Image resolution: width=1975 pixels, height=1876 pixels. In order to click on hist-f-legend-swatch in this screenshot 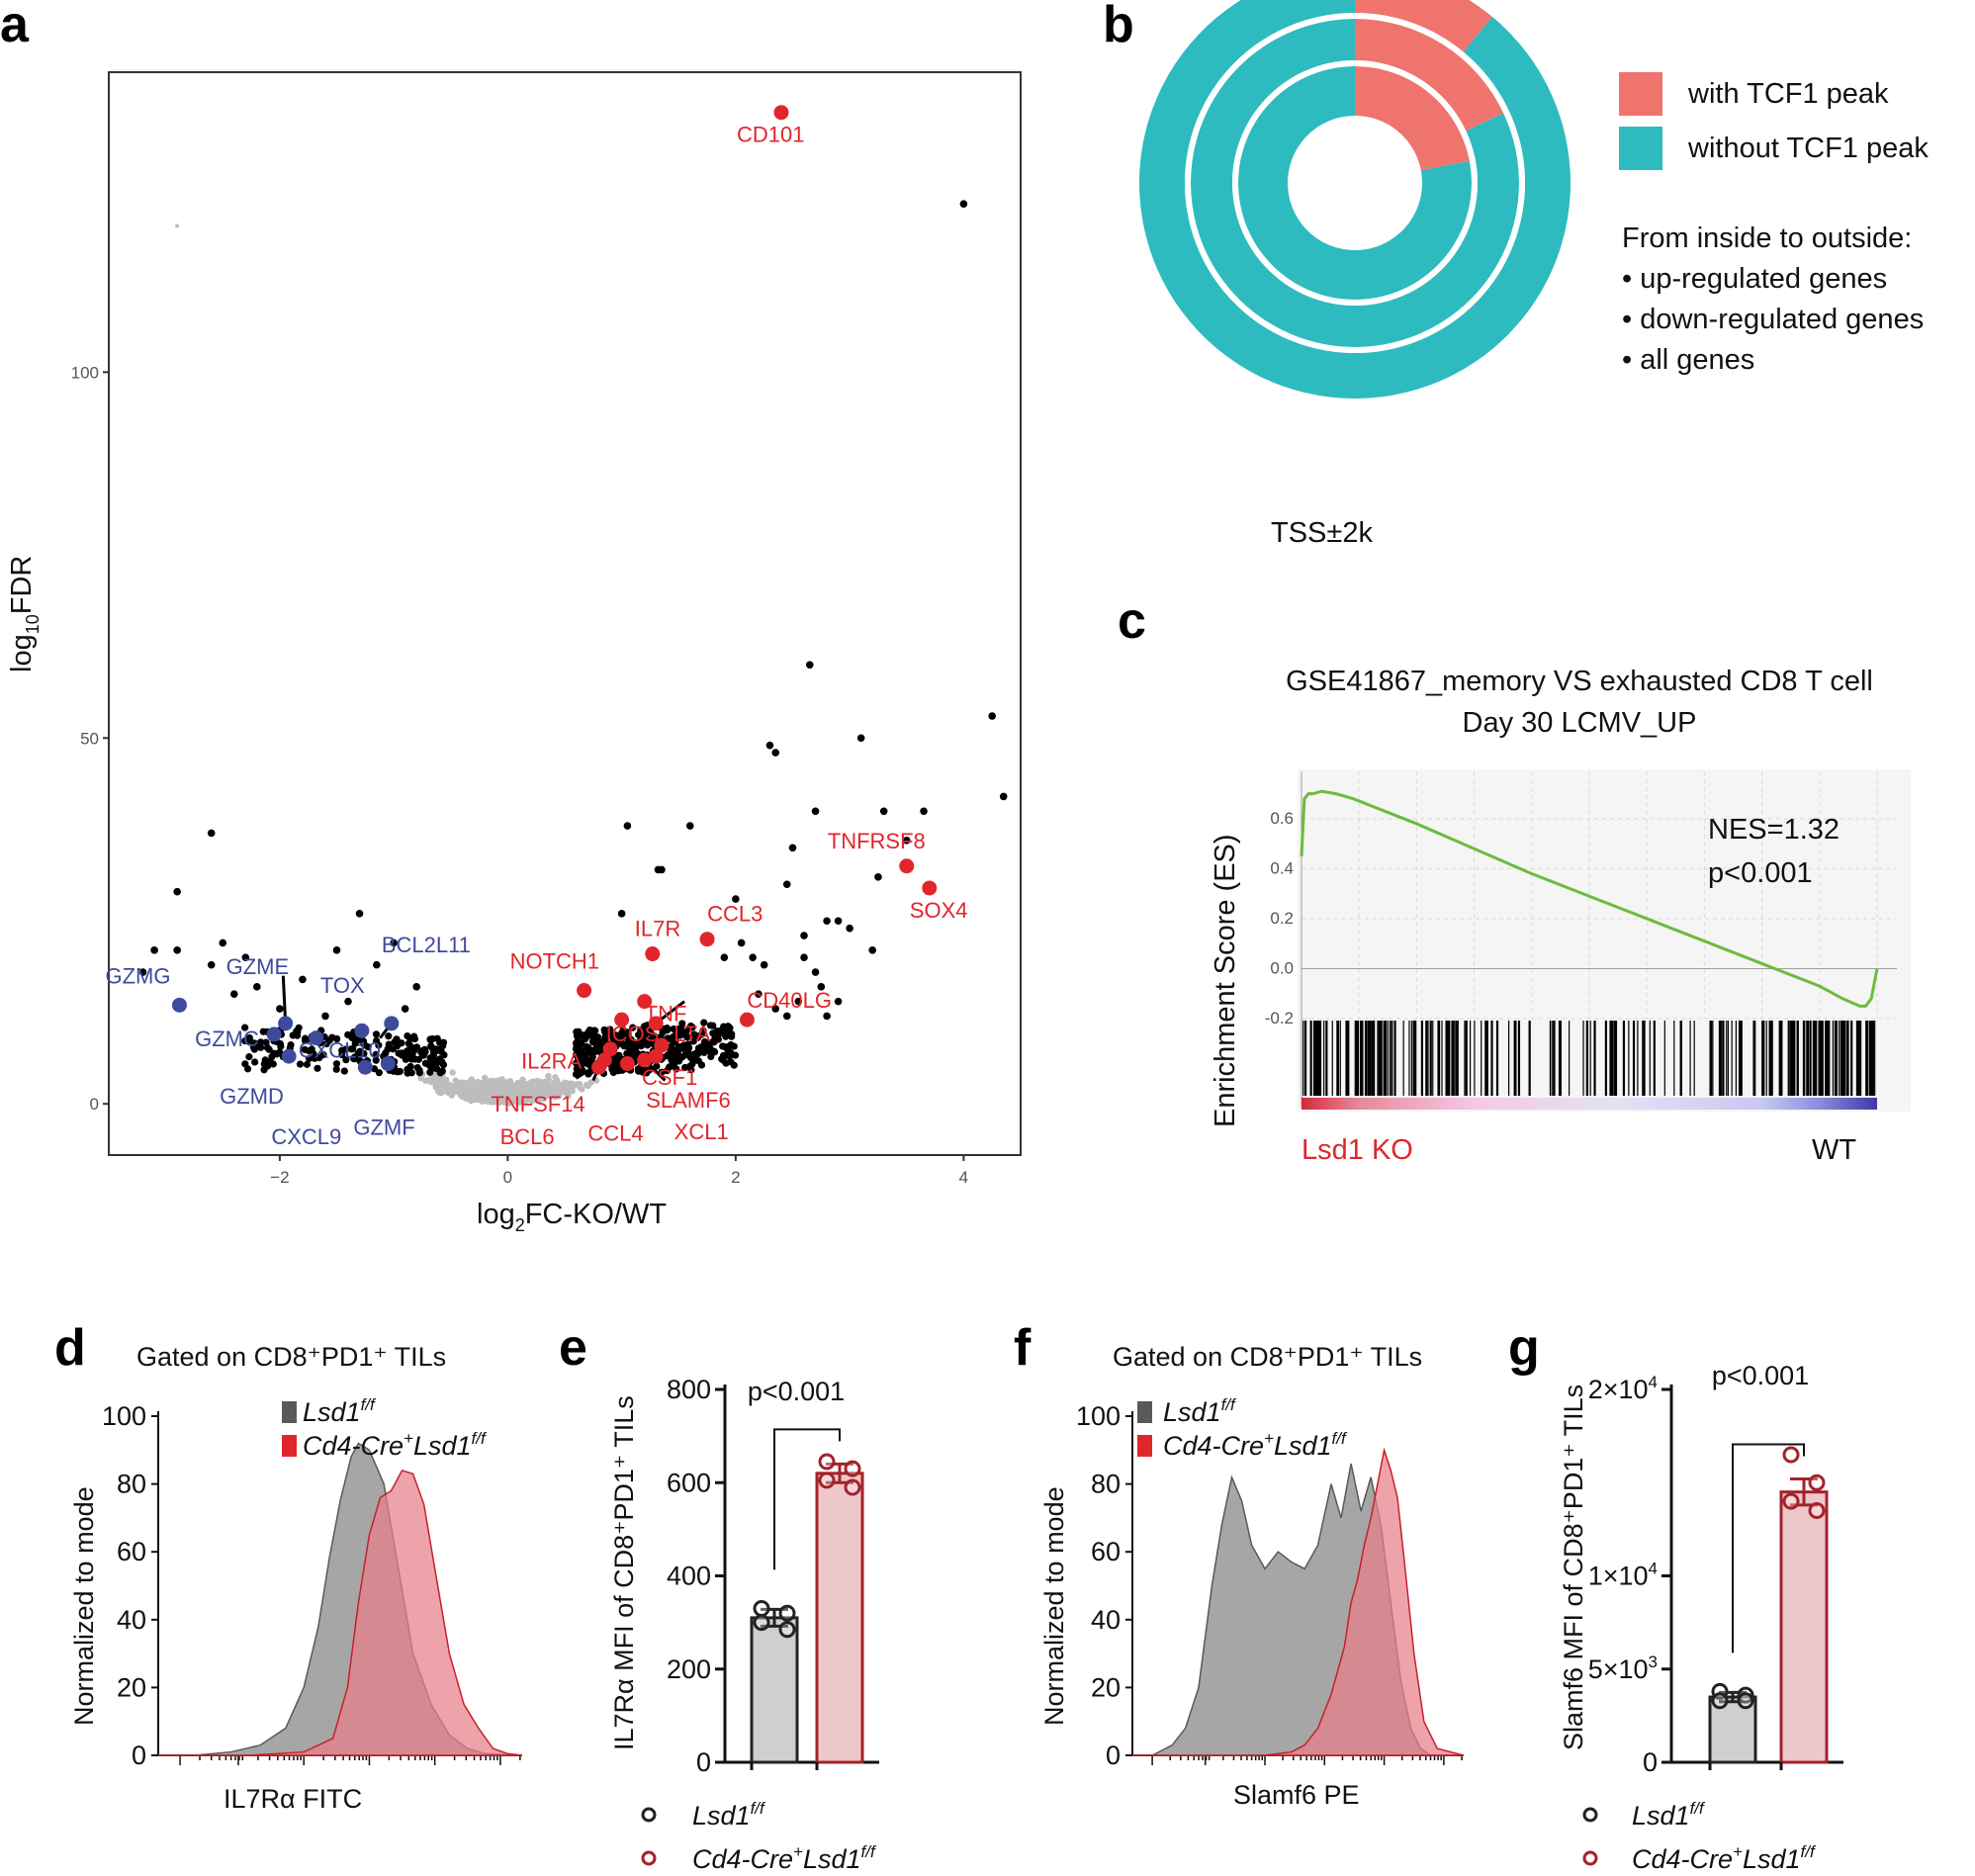, I will do `click(1144, 1412)`.